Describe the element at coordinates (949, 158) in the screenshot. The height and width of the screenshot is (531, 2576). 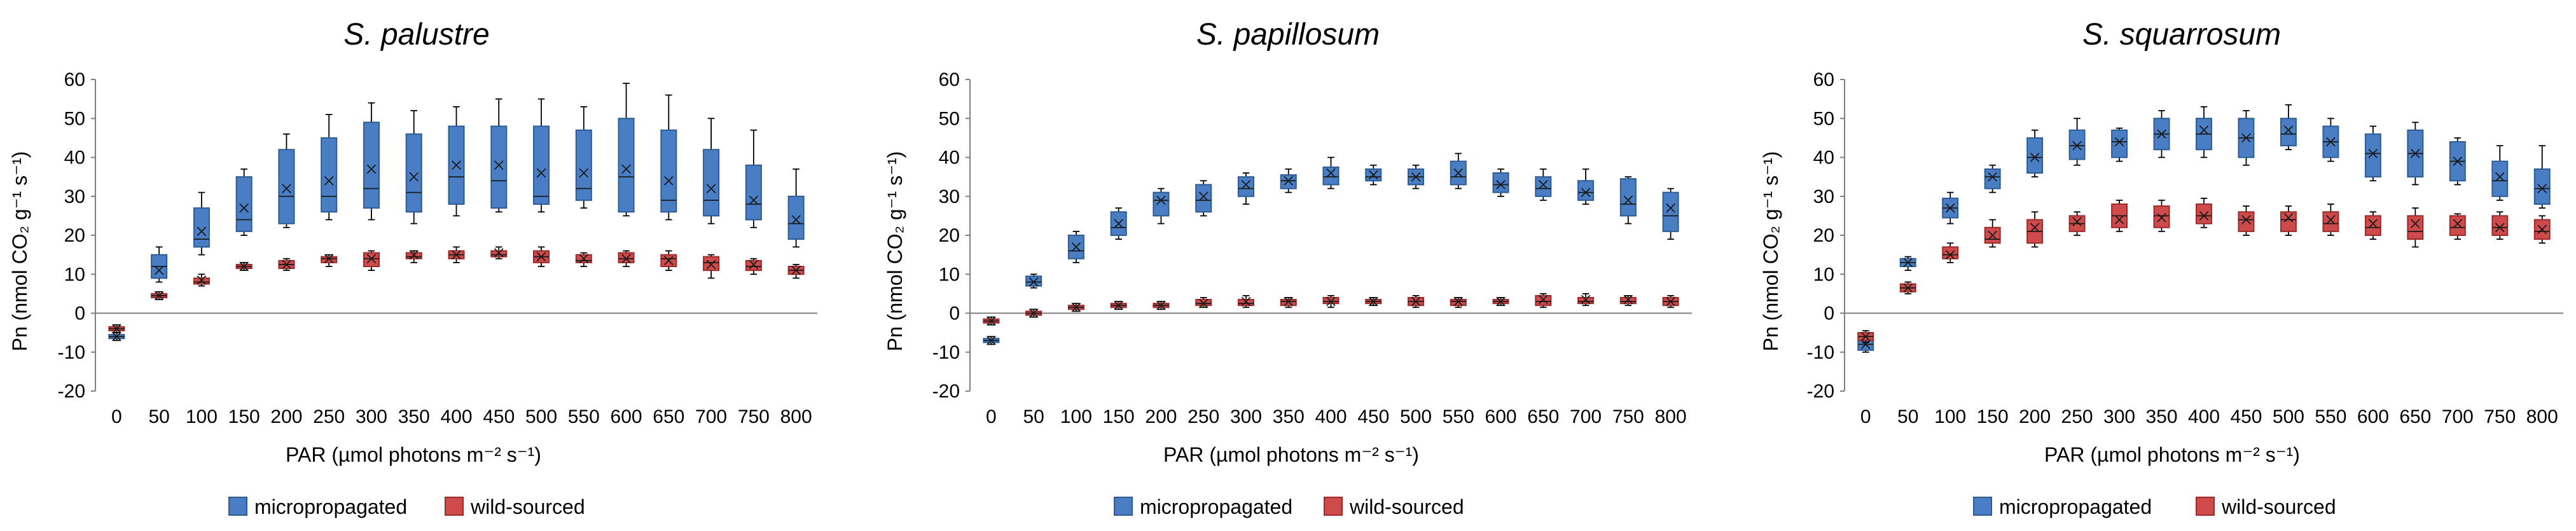
I see `y-tick-label: 40` at that location.